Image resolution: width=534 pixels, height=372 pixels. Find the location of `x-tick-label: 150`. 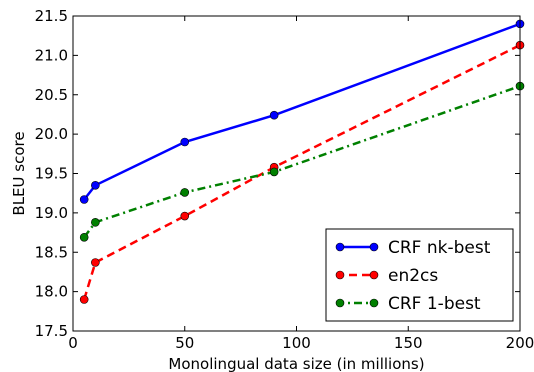

x-tick-label: 150 is located at coordinates (408, 343).